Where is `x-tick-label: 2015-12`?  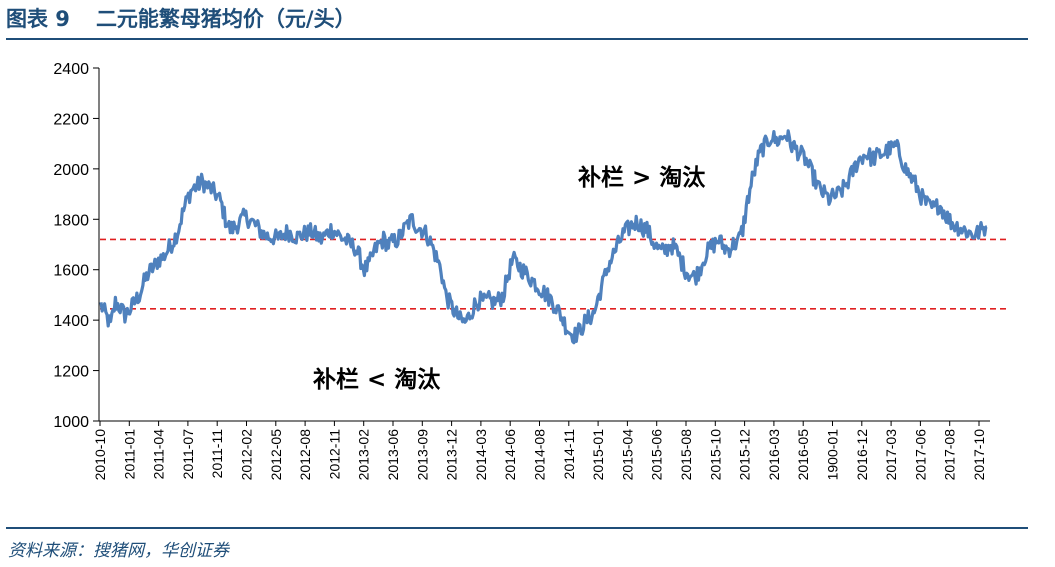
x-tick-label: 2015-12 is located at coordinates (745, 455).